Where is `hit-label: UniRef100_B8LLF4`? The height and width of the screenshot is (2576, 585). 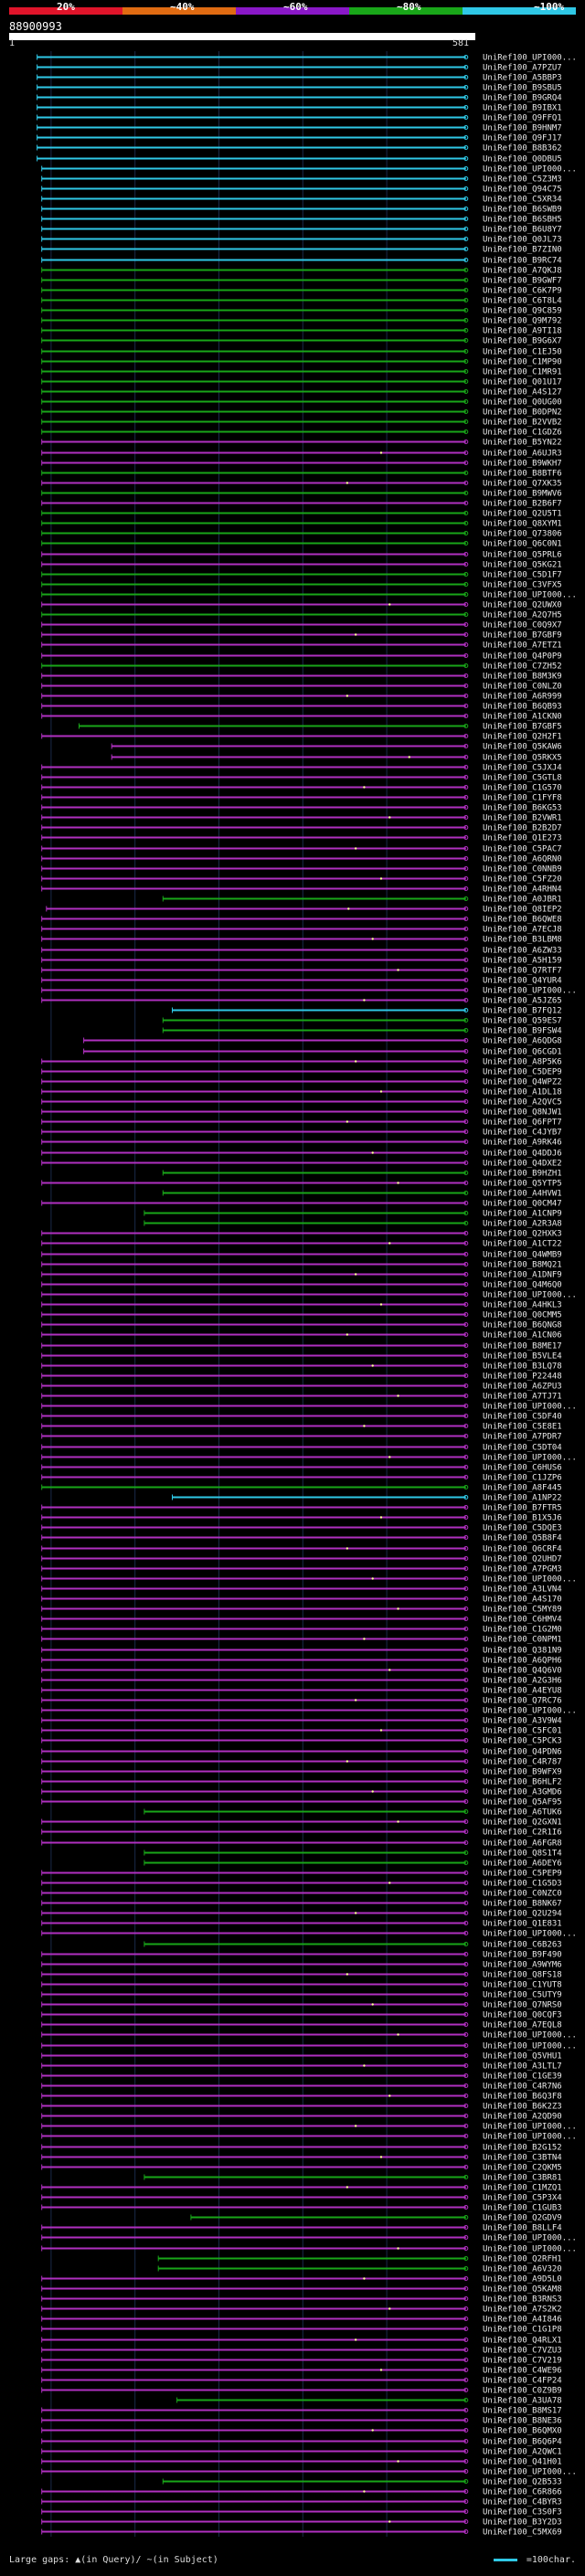 hit-label: UniRef100_B8LLF4 is located at coordinates (522, 2228).